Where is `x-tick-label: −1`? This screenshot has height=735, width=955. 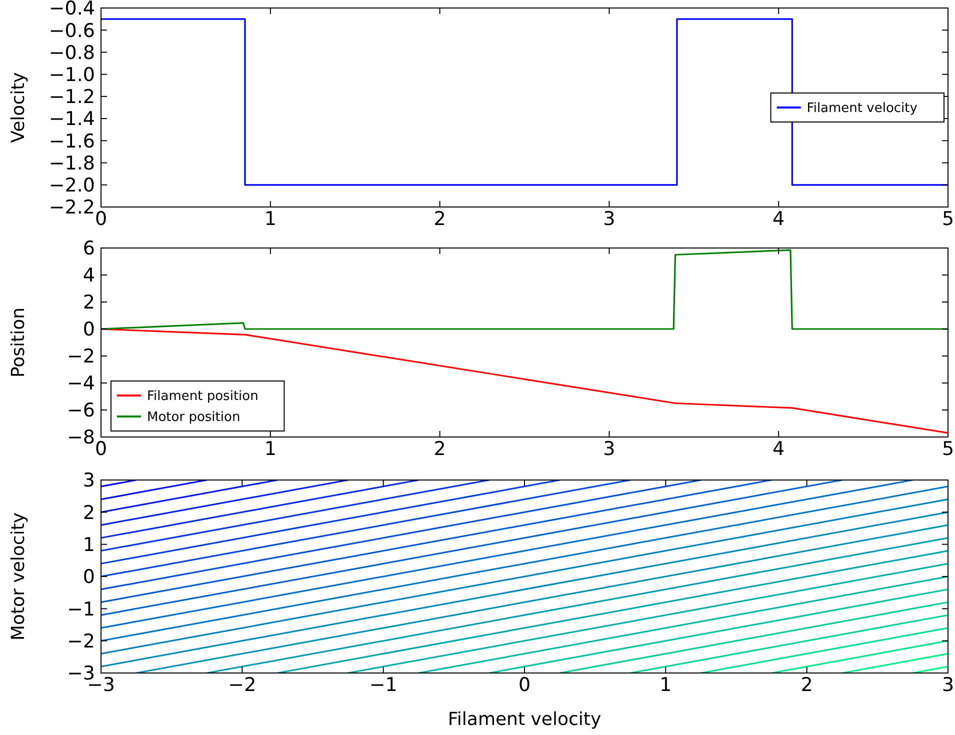 x-tick-label: −1 is located at coordinates (383, 685).